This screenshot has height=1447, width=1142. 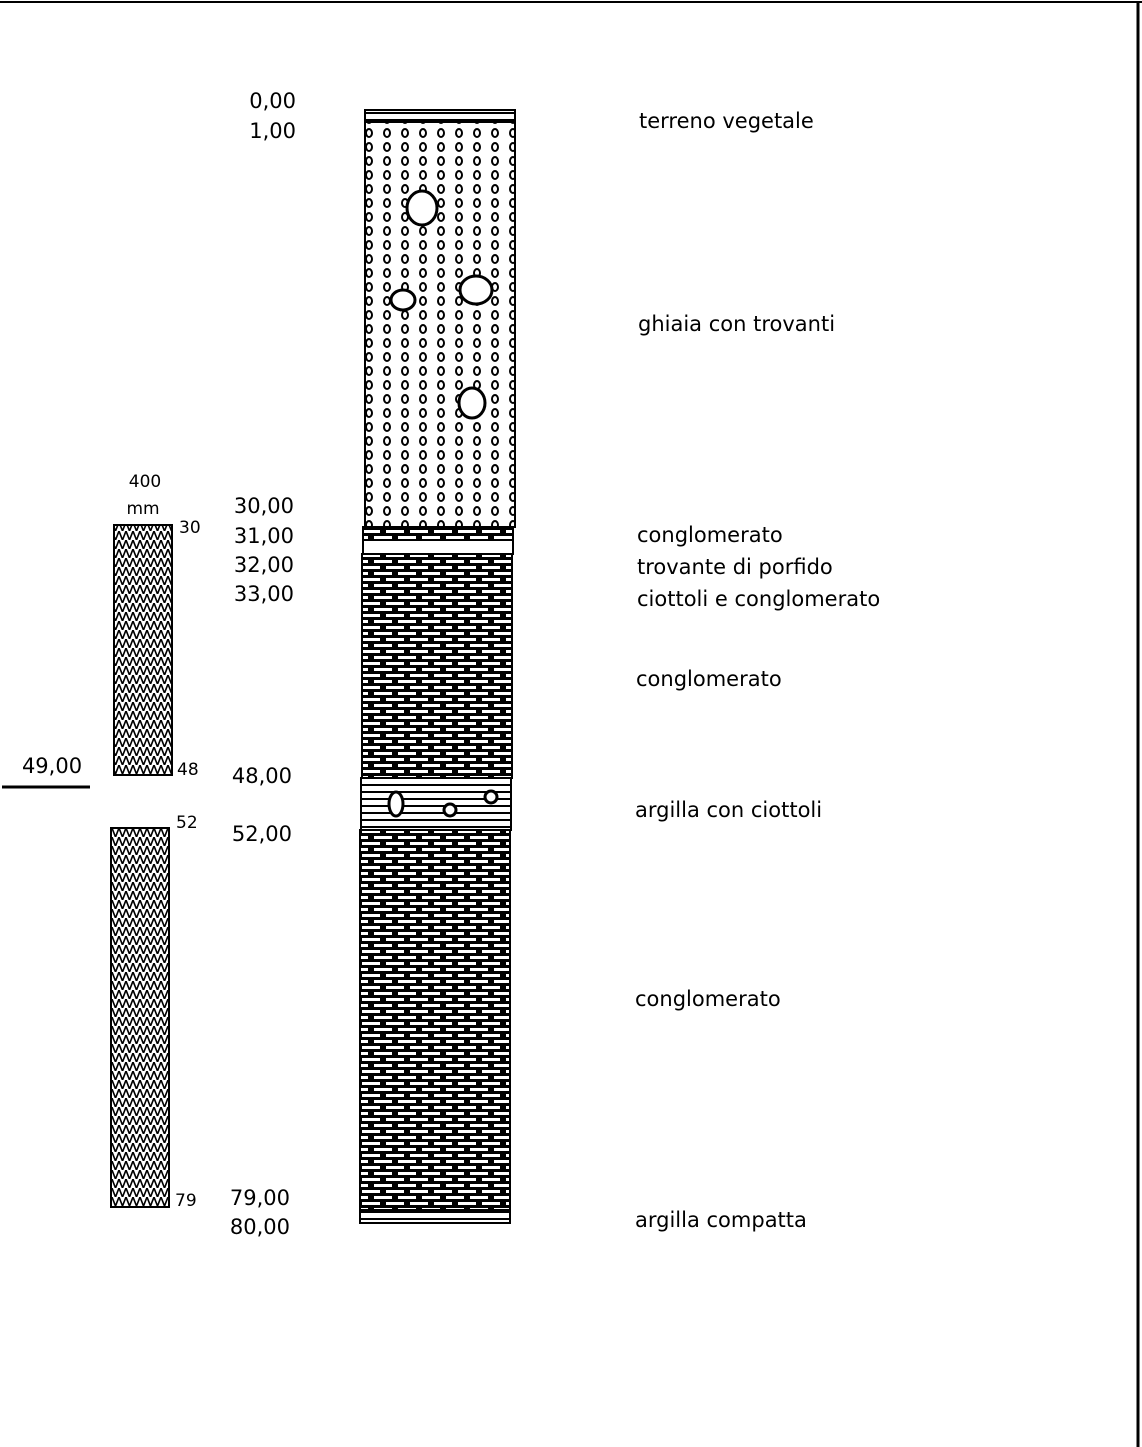 I want to click on screen: 400 mm 30 48 52 79 49,00, so click(x=101, y=841).